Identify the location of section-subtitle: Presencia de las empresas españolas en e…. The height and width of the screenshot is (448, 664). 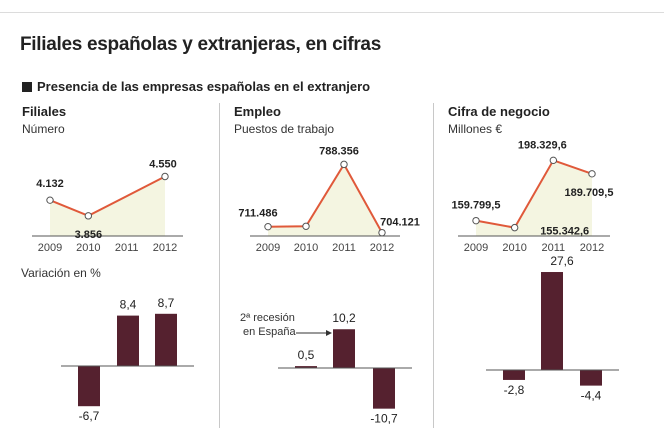
(196, 86).